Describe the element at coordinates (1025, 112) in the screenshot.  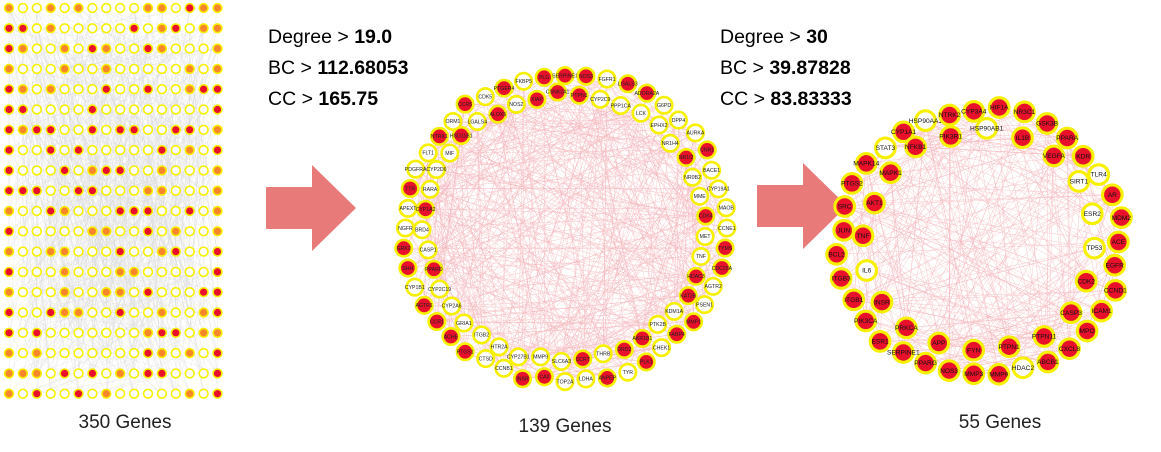
I see `gene-label: NR3C1` at that location.